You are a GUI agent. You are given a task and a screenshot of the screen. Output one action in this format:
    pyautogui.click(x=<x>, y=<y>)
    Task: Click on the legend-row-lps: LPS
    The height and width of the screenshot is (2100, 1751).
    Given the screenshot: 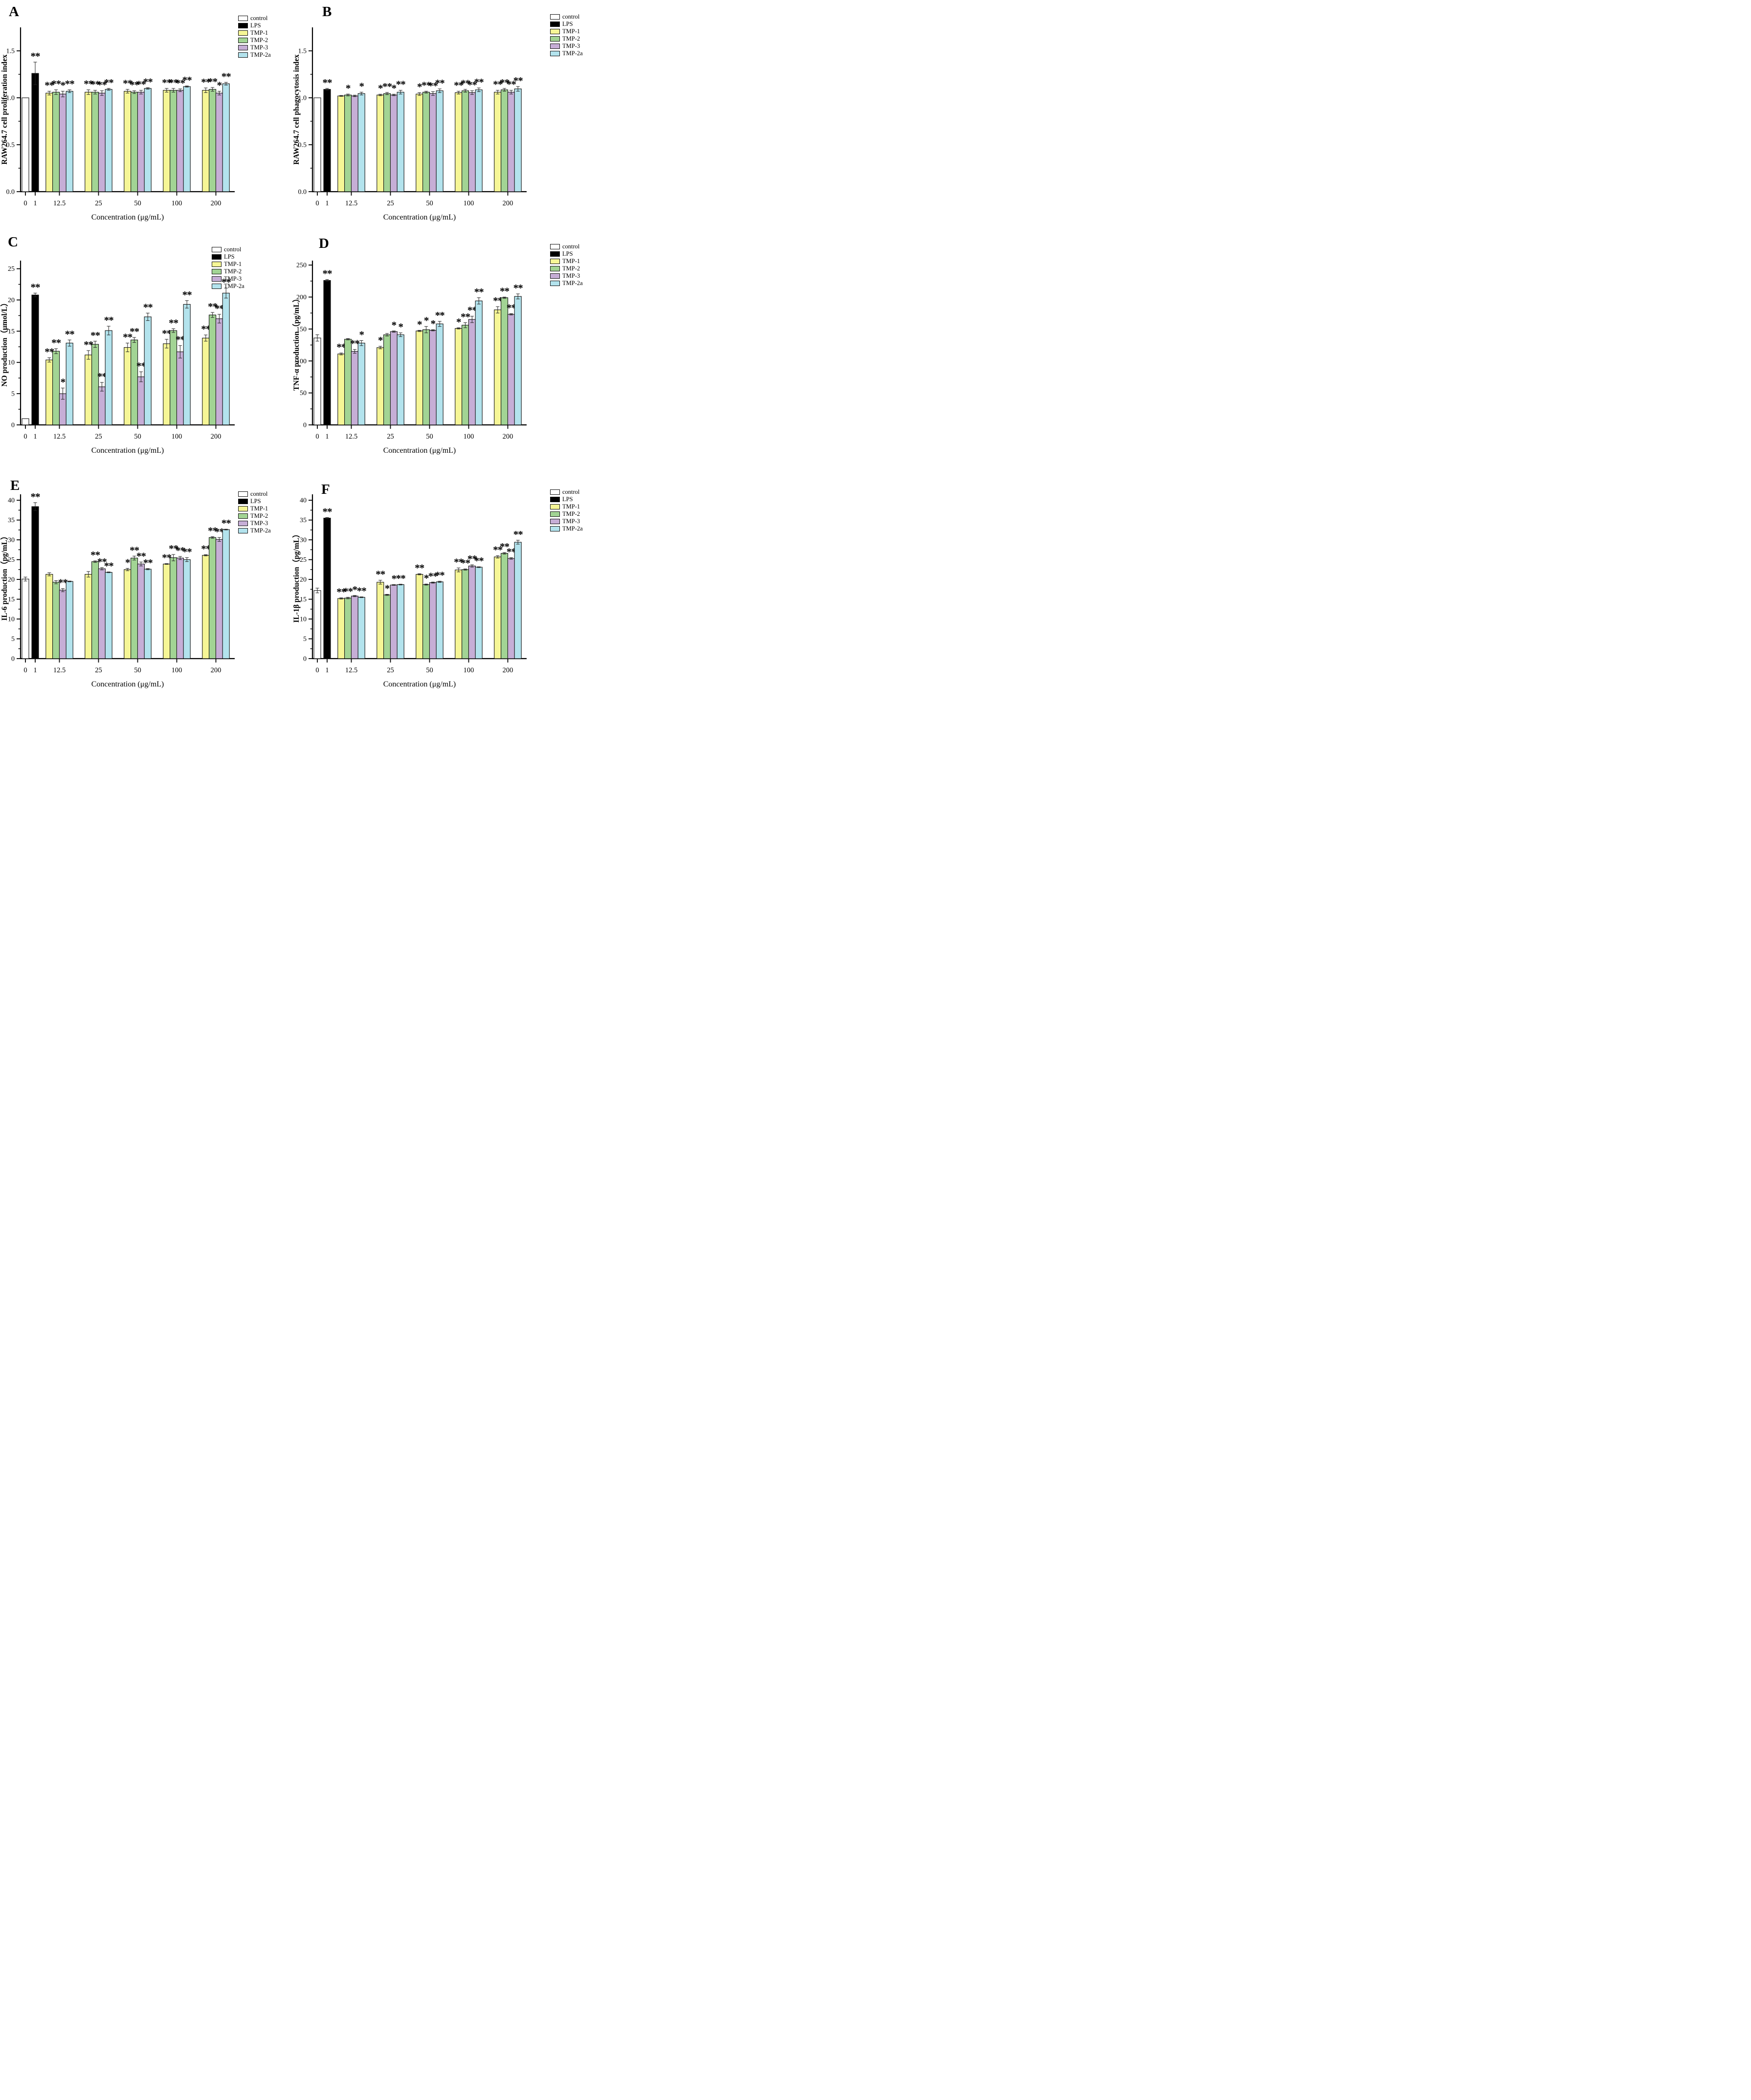 What is the action you would take?
    pyautogui.click(x=255, y=25)
    